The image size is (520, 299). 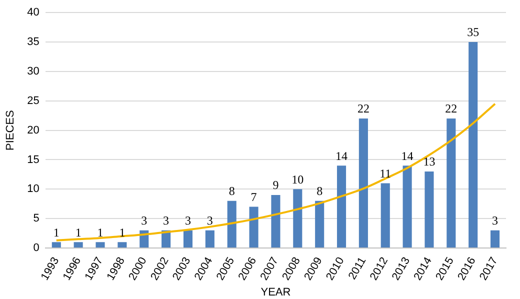 What do you see at coordinates (253, 197) in the screenshot?
I see `data-label: 7` at bounding box center [253, 197].